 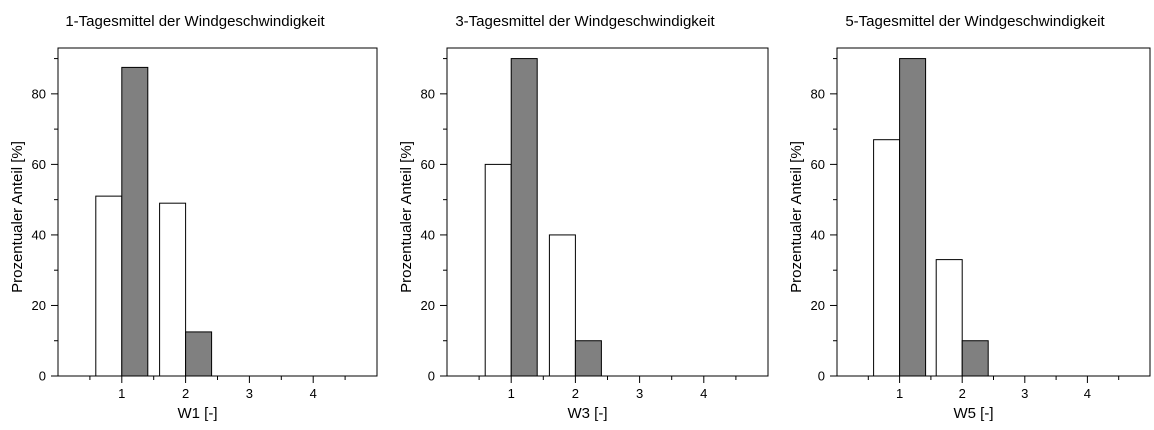 What do you see at coordinates (585, 21) in the screenshot?
I see `chart-title: 3-Tagesmittel der Windgeschwindigkeit` at bounding box center [585, 21].